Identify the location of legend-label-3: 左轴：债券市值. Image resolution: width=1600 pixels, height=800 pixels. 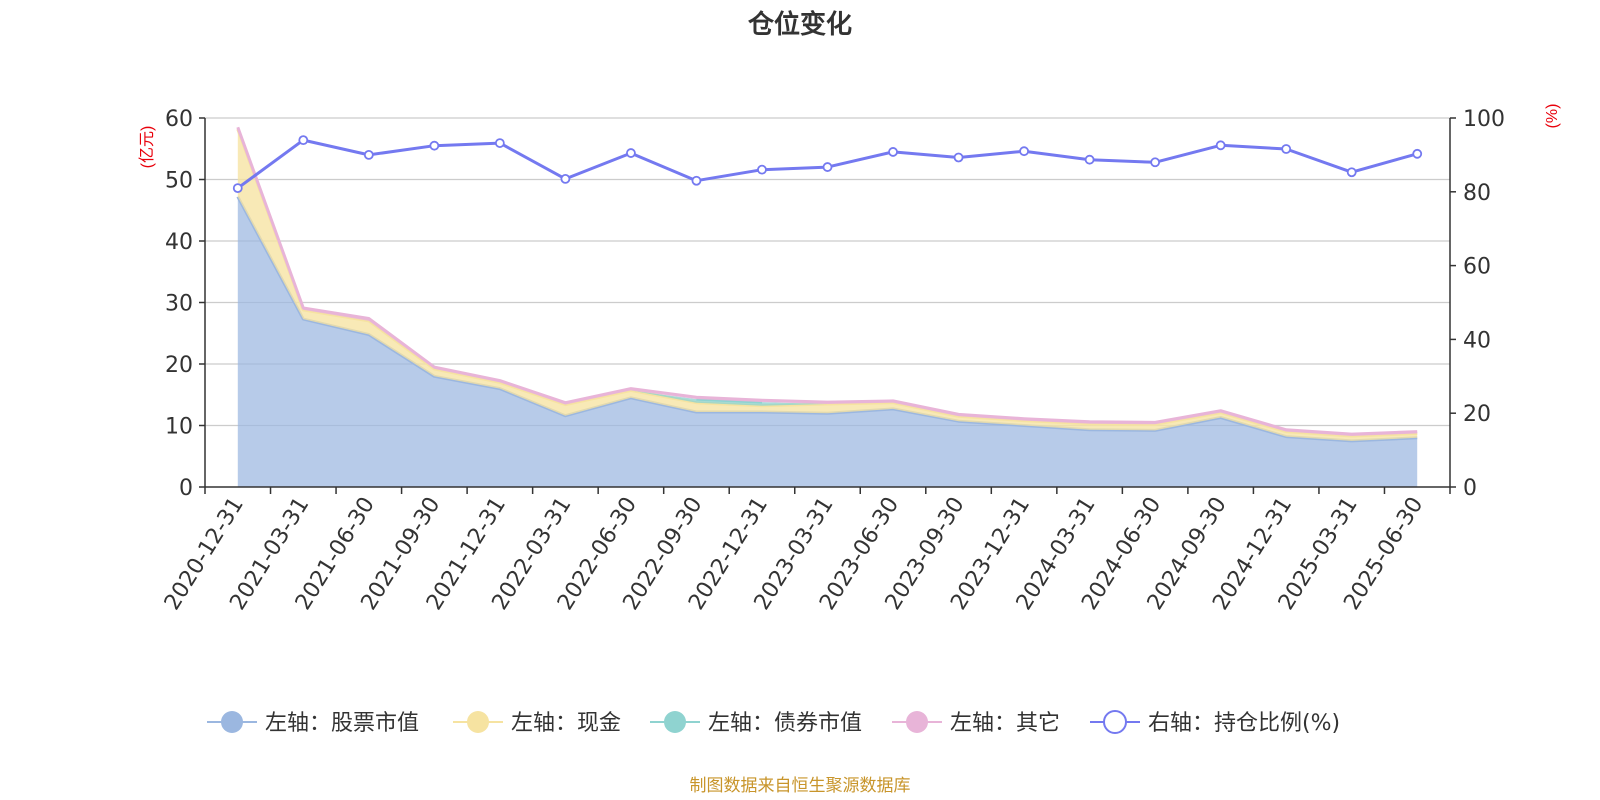
(785, 723).